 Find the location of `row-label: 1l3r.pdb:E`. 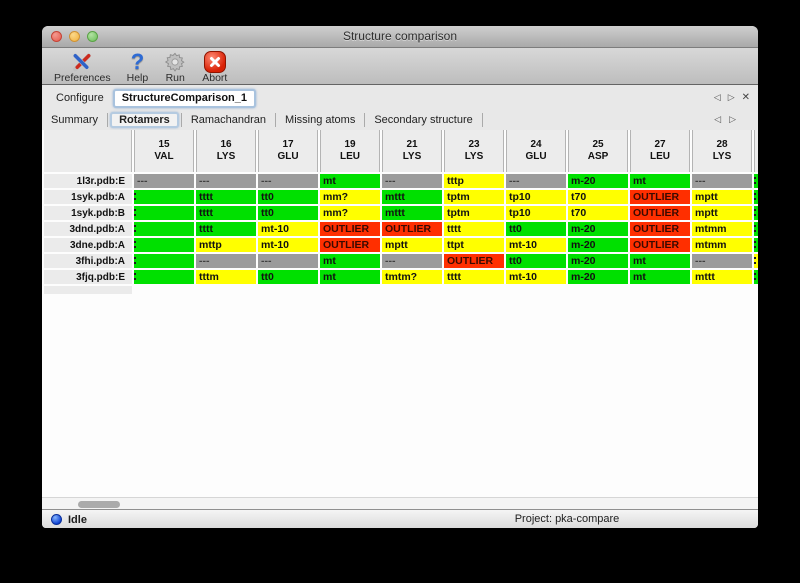

row-label: 1l3r.pdb:E is located at coordinates (88, 181).